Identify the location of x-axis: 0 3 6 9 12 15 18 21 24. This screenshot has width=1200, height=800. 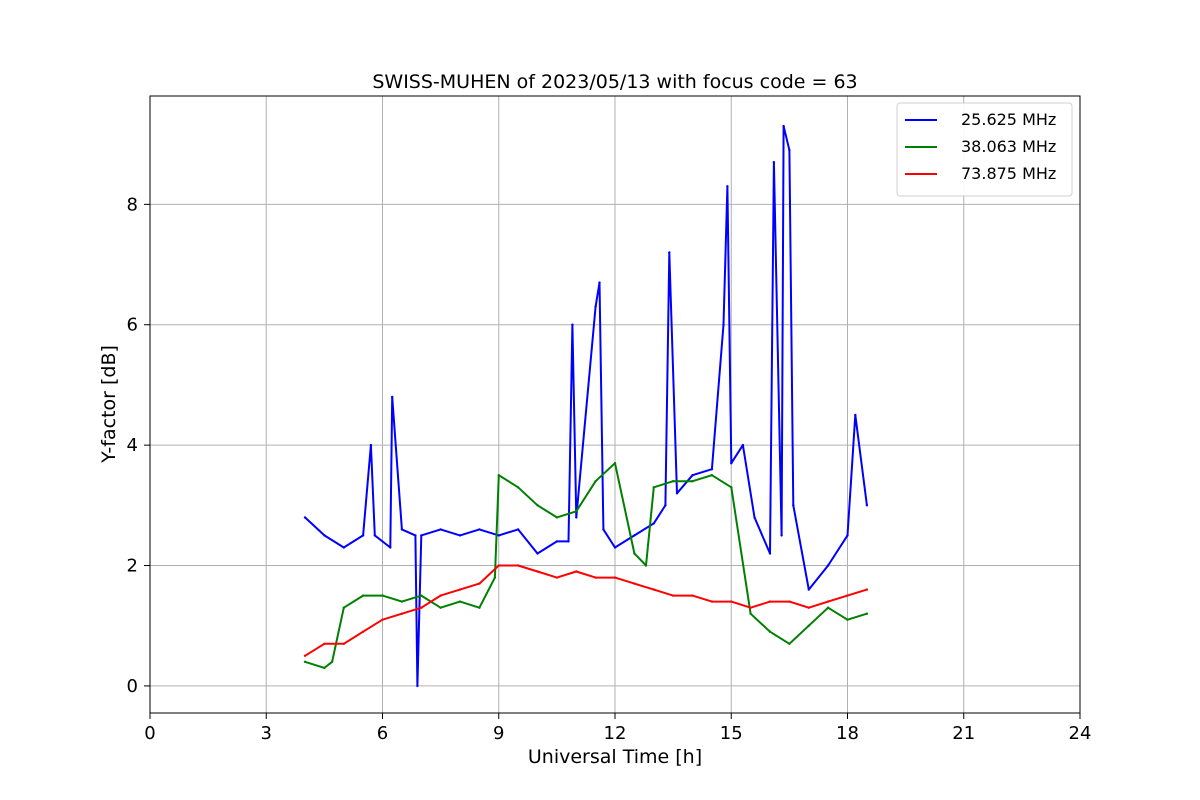
(617, 728).